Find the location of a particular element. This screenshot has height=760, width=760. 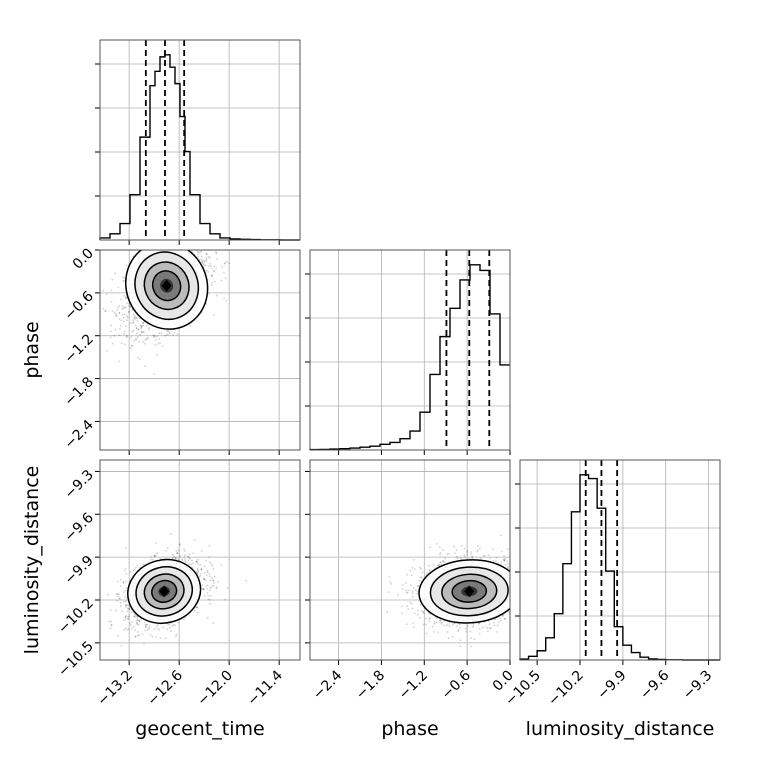

contour-line is located at coordinates (166, 286).